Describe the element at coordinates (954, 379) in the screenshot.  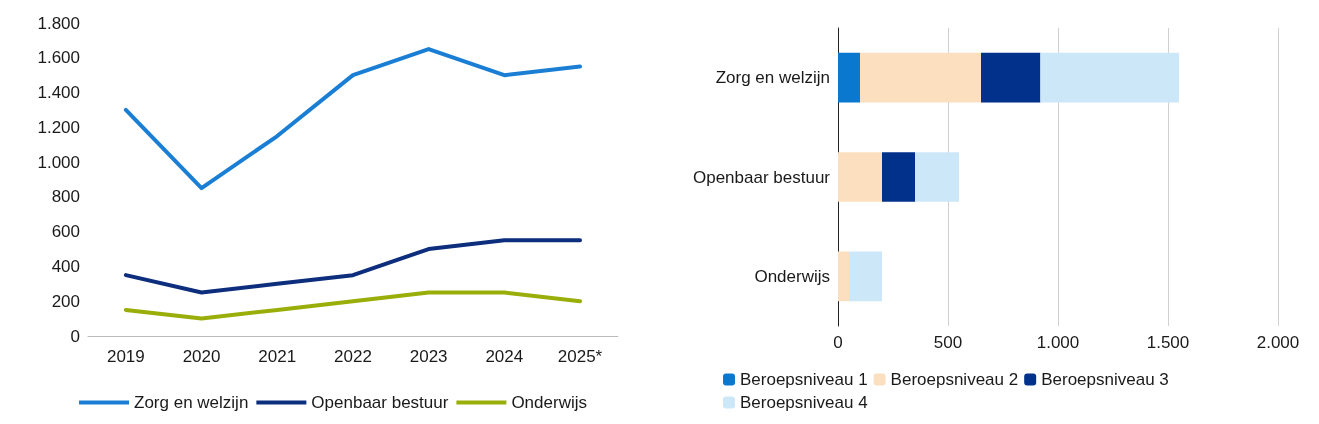
I see `legend-label: Beroepsniveau 2` at that location.